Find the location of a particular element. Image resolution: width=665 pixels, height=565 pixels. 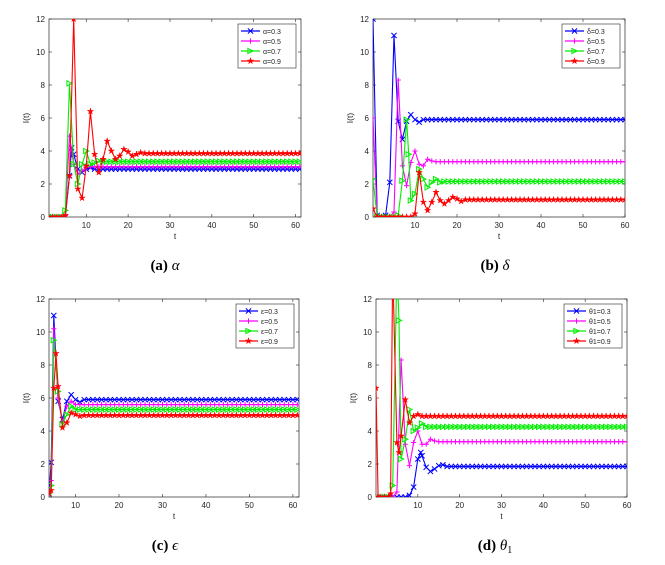

x-tick-label: 20 is located at coordinates (119, 505).